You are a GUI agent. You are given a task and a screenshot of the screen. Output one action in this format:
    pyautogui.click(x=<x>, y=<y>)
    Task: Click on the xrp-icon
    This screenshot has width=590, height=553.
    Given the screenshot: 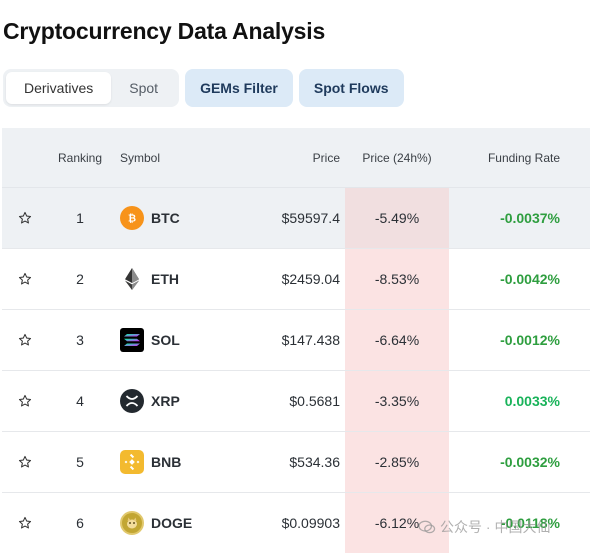 What is the action you would take?
    pyautogui.click(x=132, y=401)
    